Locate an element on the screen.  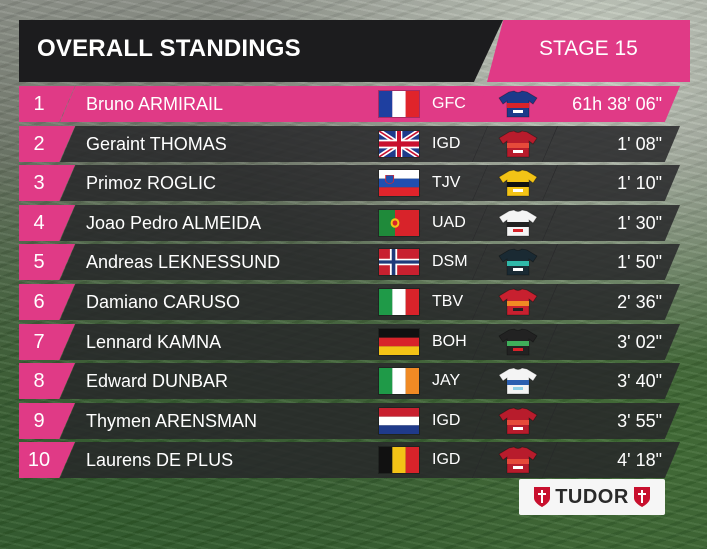
flag-ireland-icon is located at coordinates (399, 381).